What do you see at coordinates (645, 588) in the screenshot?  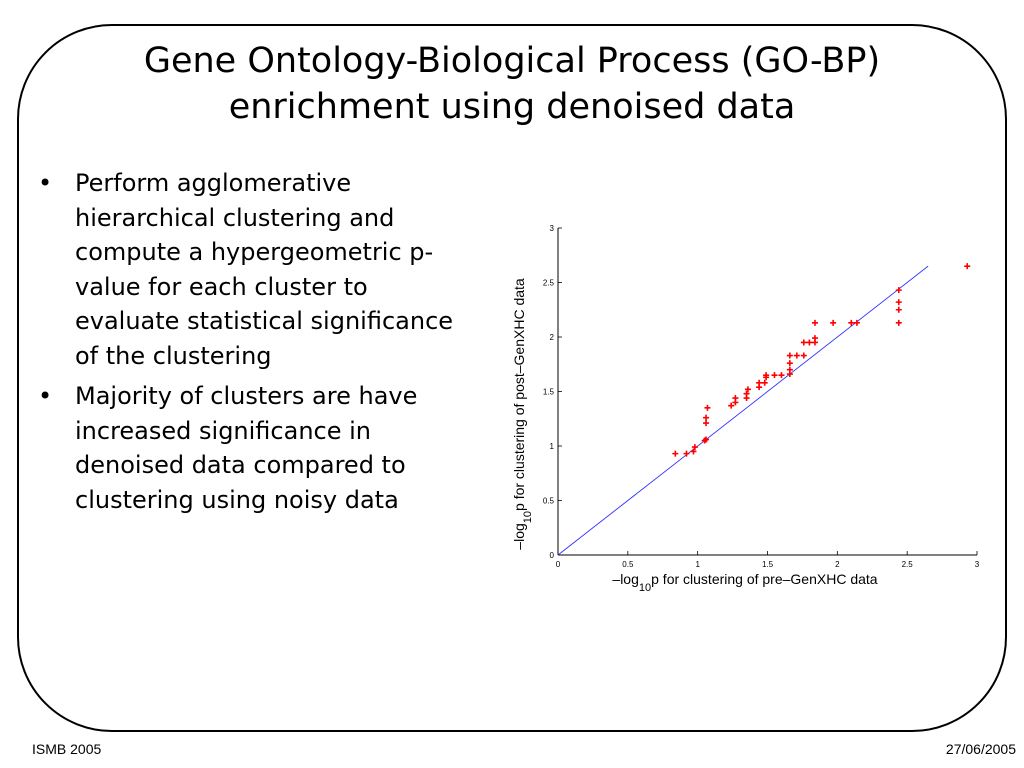 I see `x-axis-label-subscript: 10` at bounding box center [645, 588].